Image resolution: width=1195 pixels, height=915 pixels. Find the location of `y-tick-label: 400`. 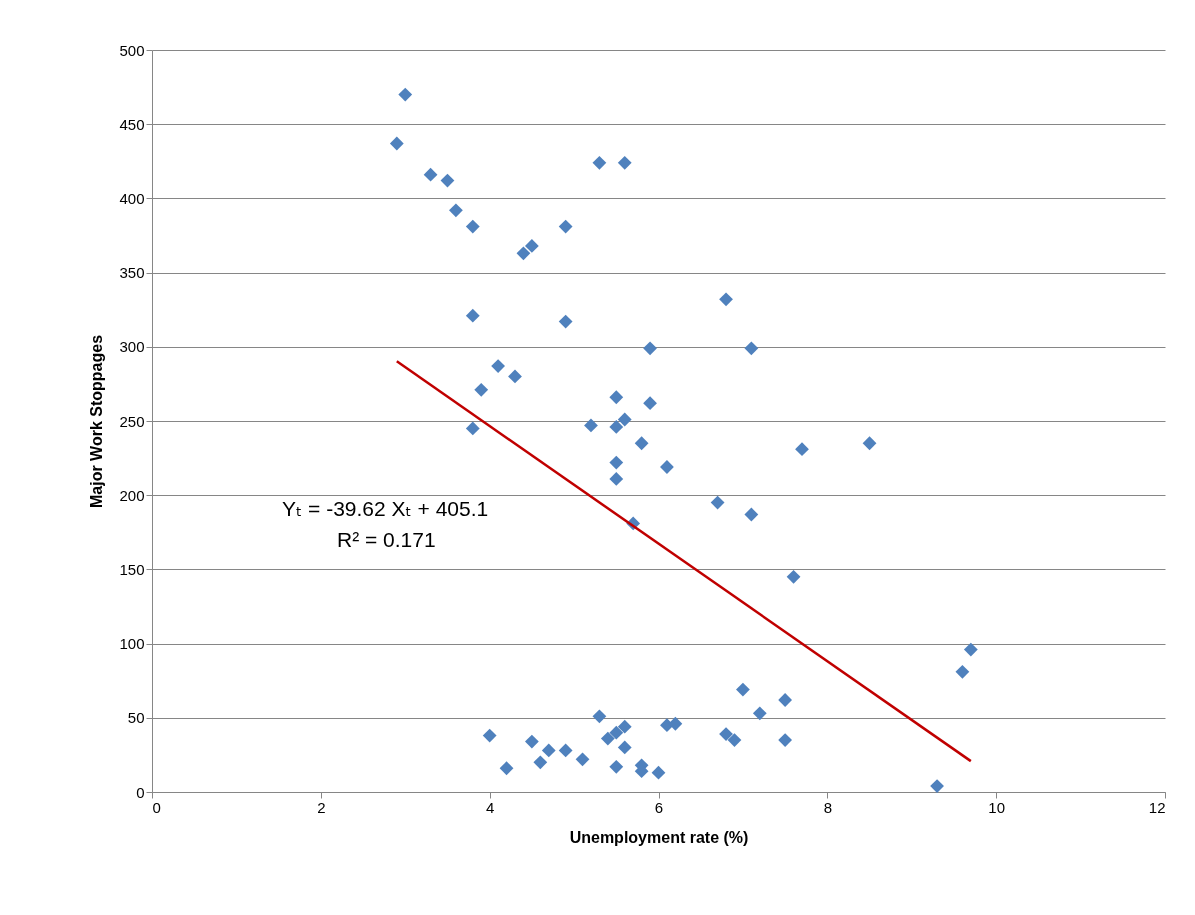

y-tick-label: 400 is located at coordinates (132, 198).